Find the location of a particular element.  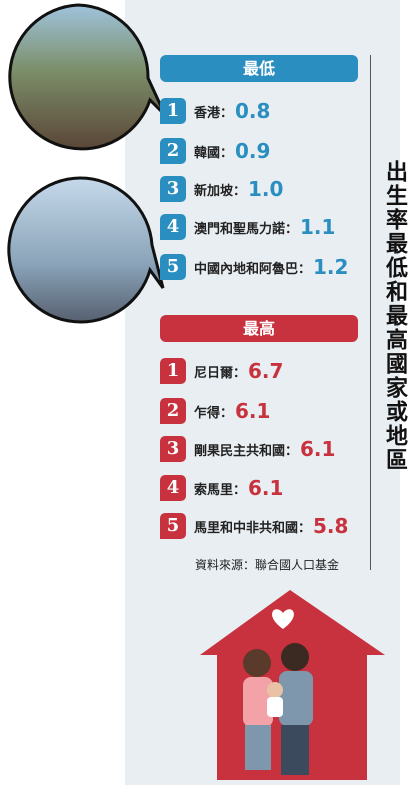

item-name: 索馬里： is located at coordinates (220, 490).